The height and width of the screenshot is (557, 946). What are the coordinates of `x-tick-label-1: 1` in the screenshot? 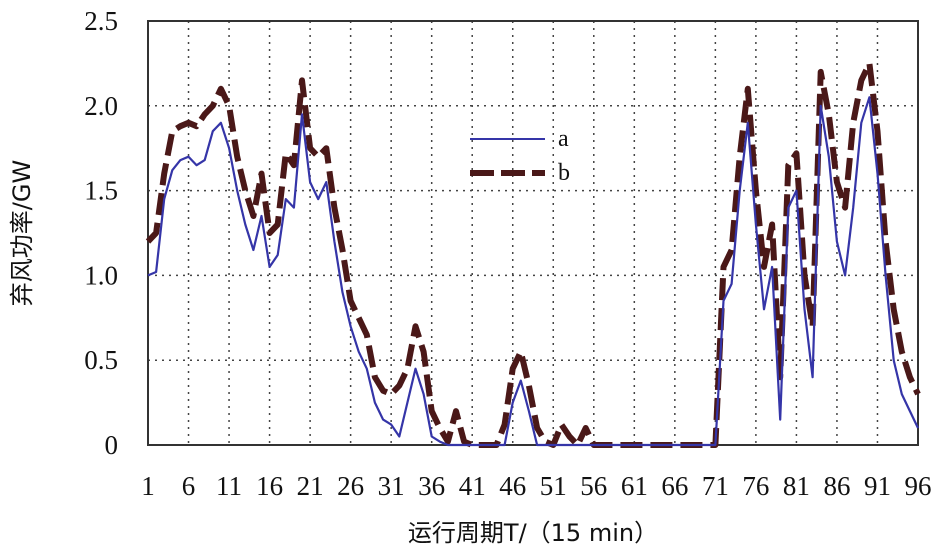 It's located at (148, 486).